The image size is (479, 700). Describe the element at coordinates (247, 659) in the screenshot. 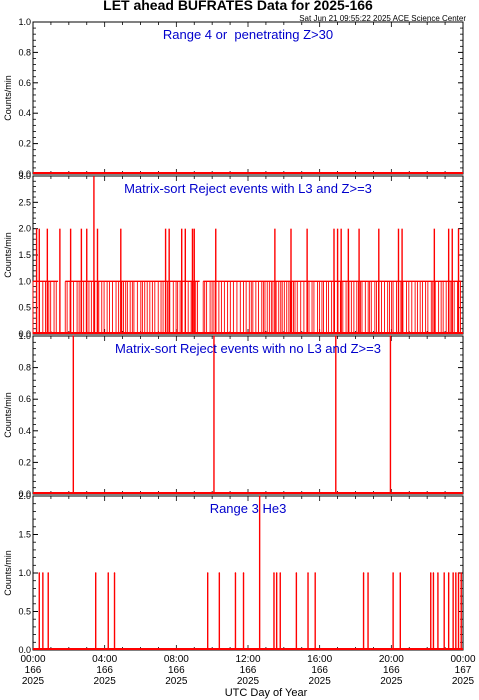

I see `x-tick-time: 12:00` at that location.